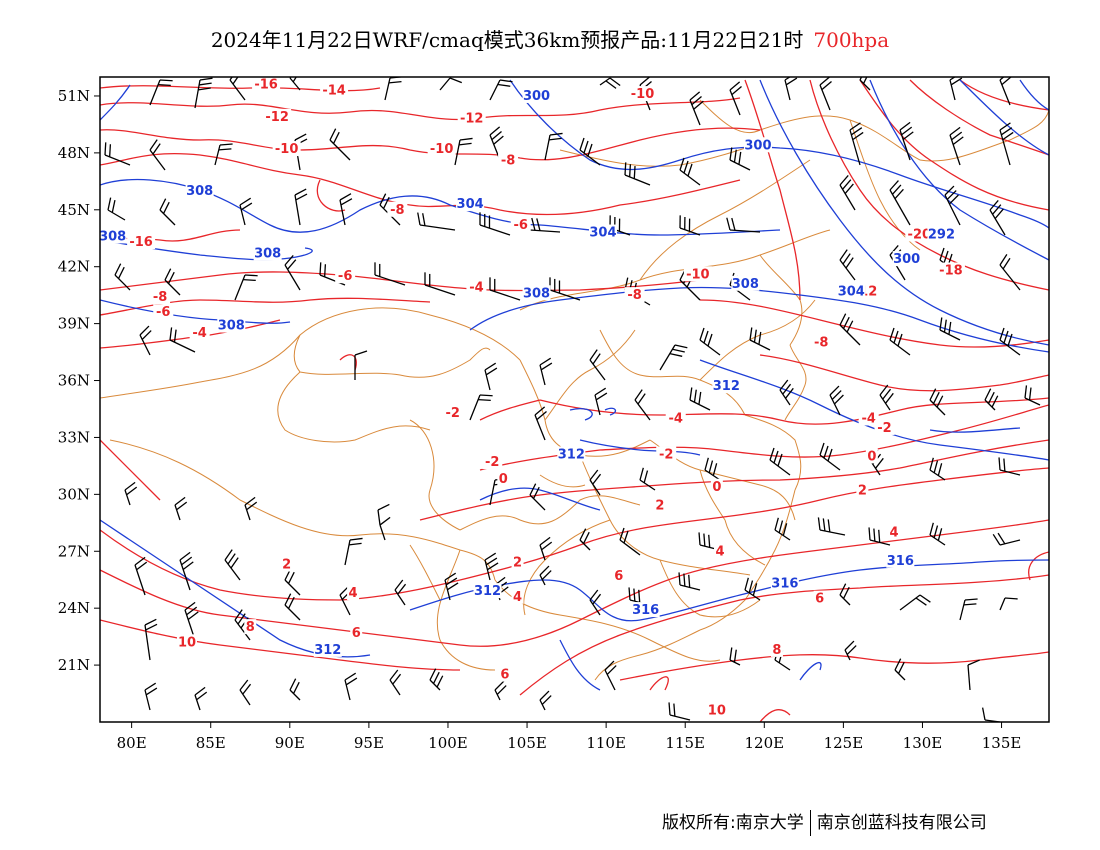 This screenshot has height=850, width=1100. What do you see at coordinates (187, 642) in the screenshot?
I see `temperature-label: 10` at bounding box center [187, 642].